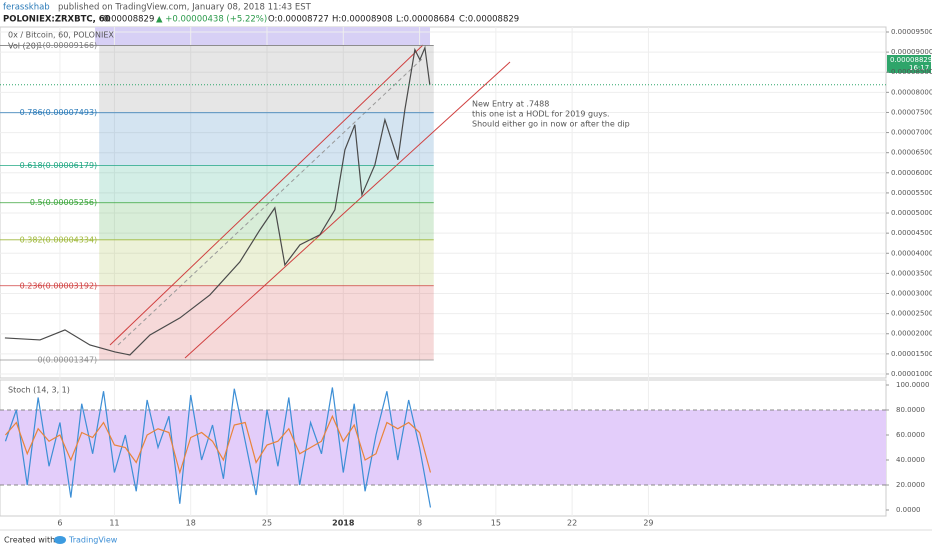 The height and width of the screenshot is (550, 932). What do you see at coordinates (59, 239) in the screenshot?
I see `fib-label: 0.382(0.00004334)` at bounding box center [59, 239].